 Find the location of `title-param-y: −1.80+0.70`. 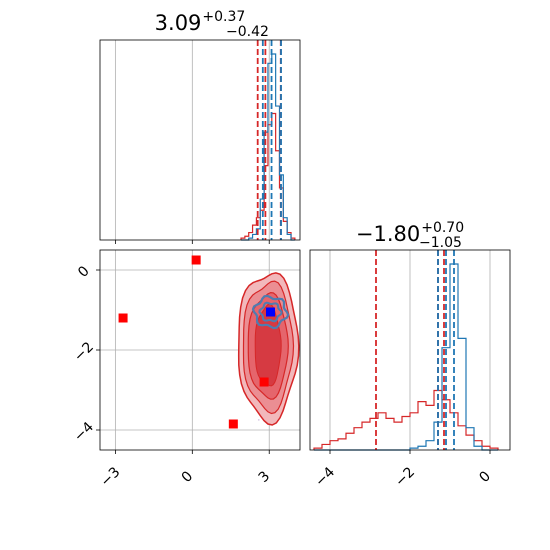

title-param-y: −1.80+0.70 is located at coordinates (410, 233).